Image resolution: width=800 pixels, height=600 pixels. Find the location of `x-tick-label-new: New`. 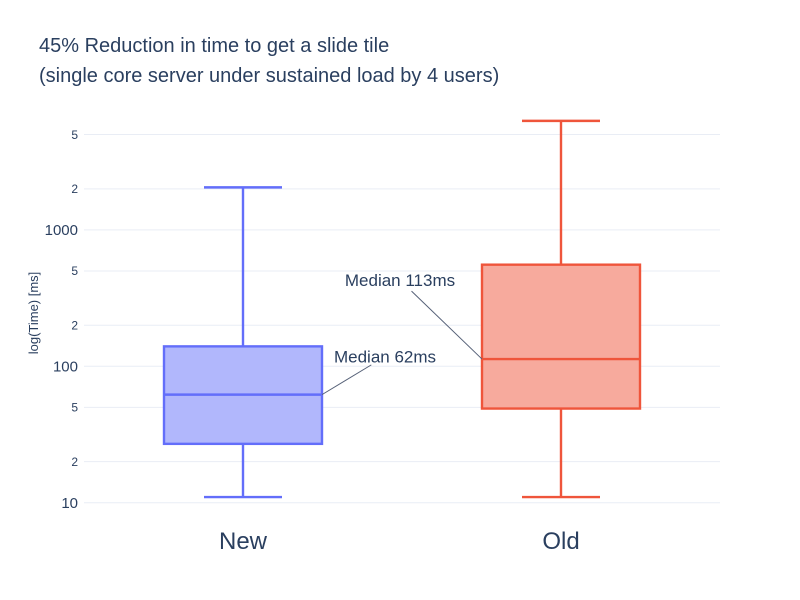

x-tick-label-new: New is located at coordinates (243, 541).